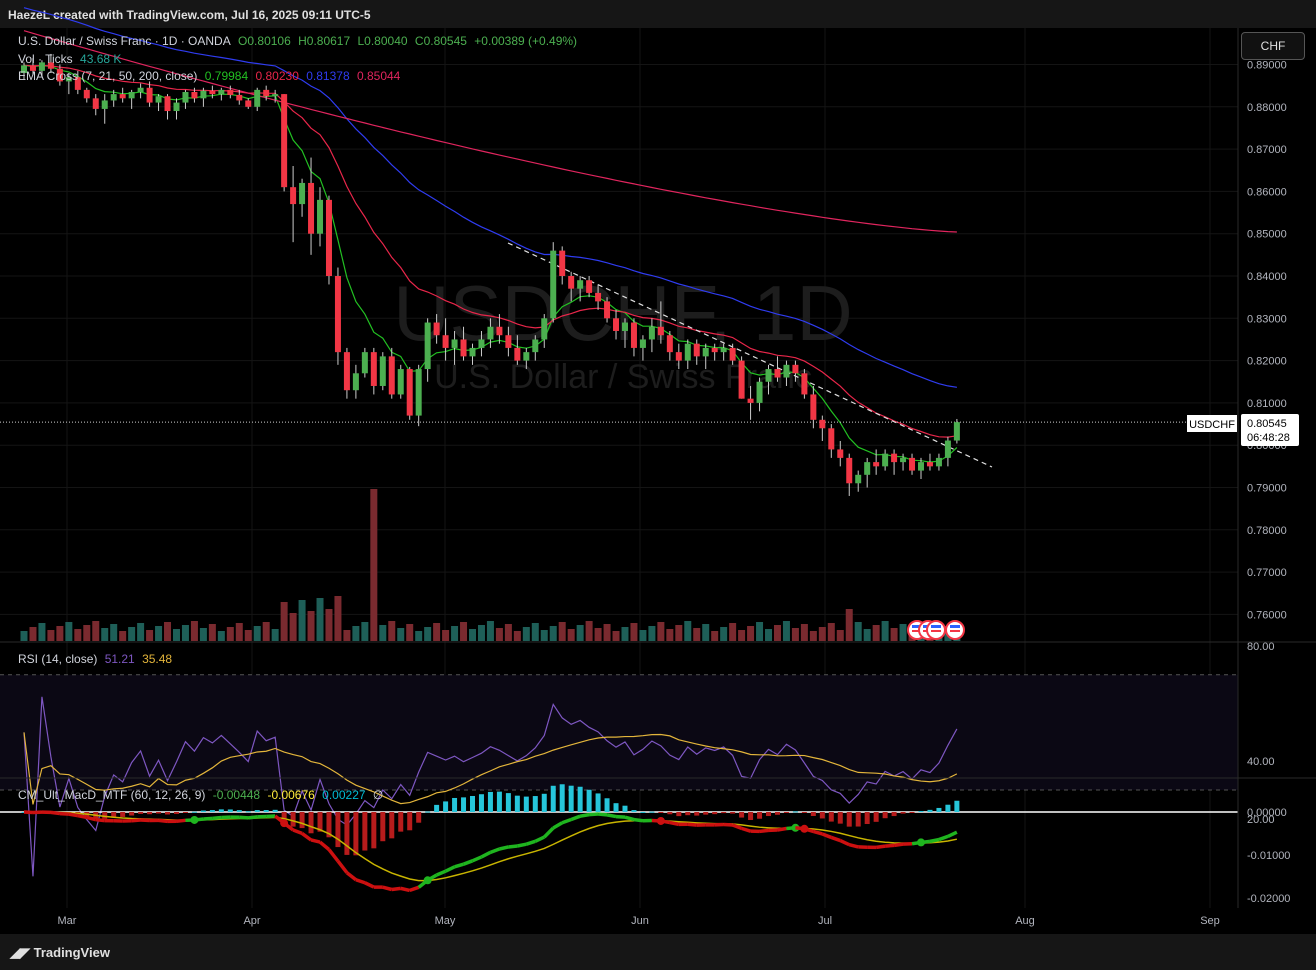 The height and width of the screenshot is (970, 1316). What do you see at coordinates (1273, 46) in the screenshot?
I see `currency-button: CHF` at bounding box center [1273, 46].